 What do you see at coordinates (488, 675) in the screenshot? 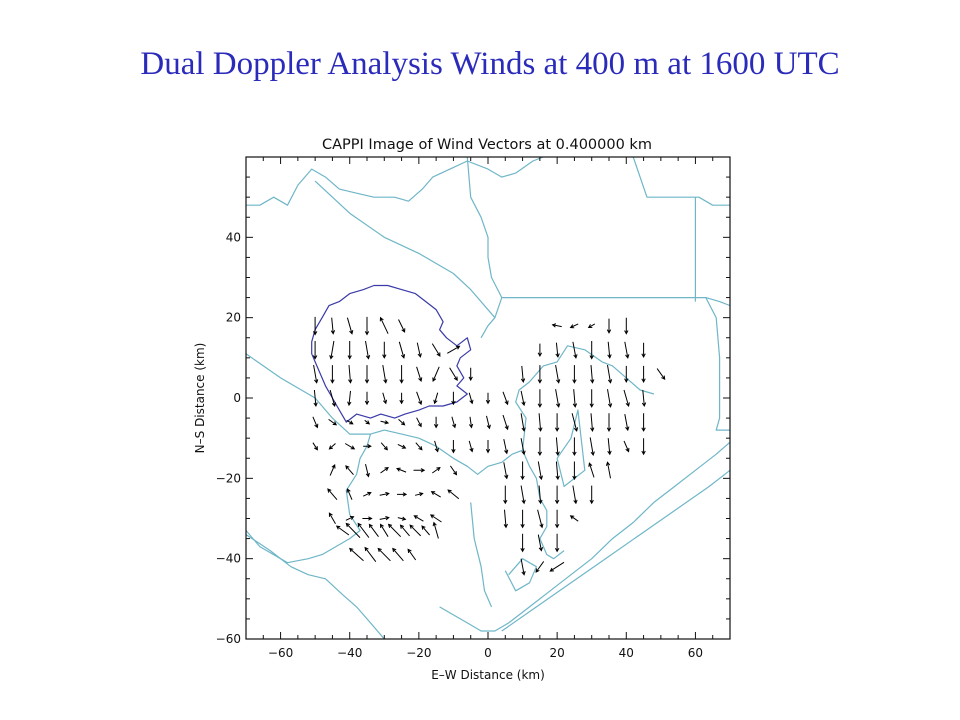
I see `x-axis-label: E–W Distance (km)` at bounding box center [488, 675].